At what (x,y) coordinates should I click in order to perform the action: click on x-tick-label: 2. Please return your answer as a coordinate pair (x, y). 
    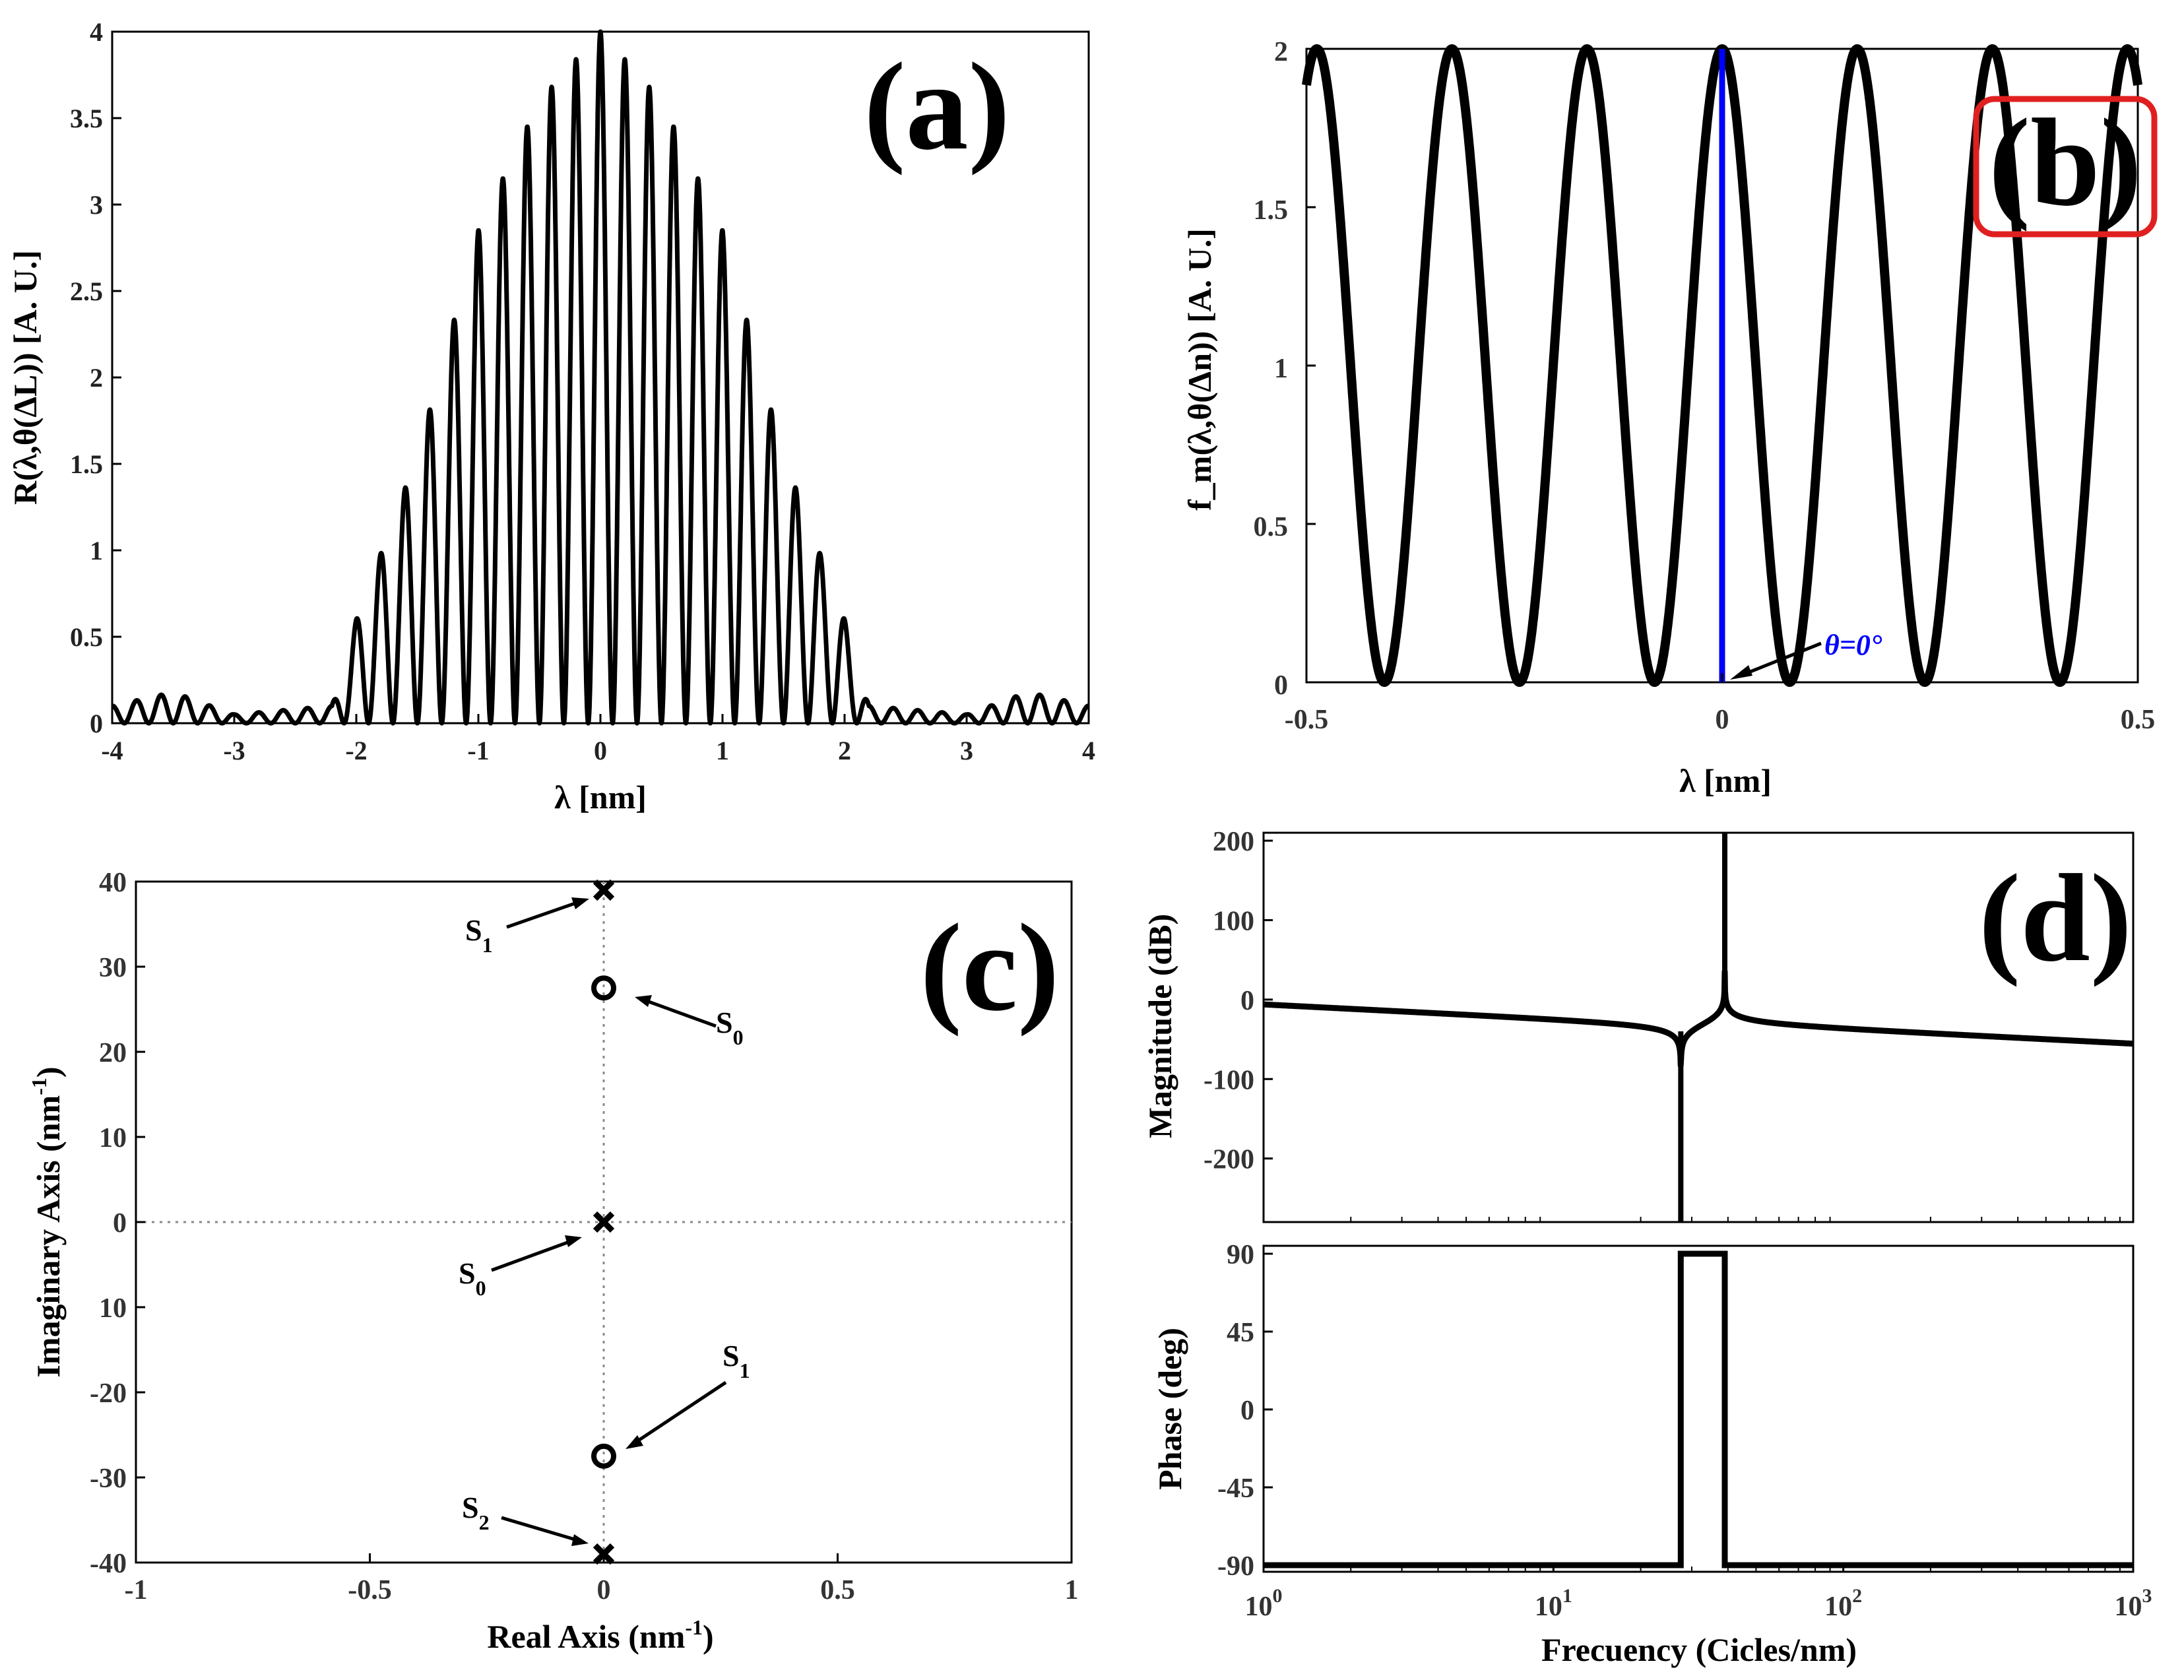
    Looking at the image, I should click on (844, 750).